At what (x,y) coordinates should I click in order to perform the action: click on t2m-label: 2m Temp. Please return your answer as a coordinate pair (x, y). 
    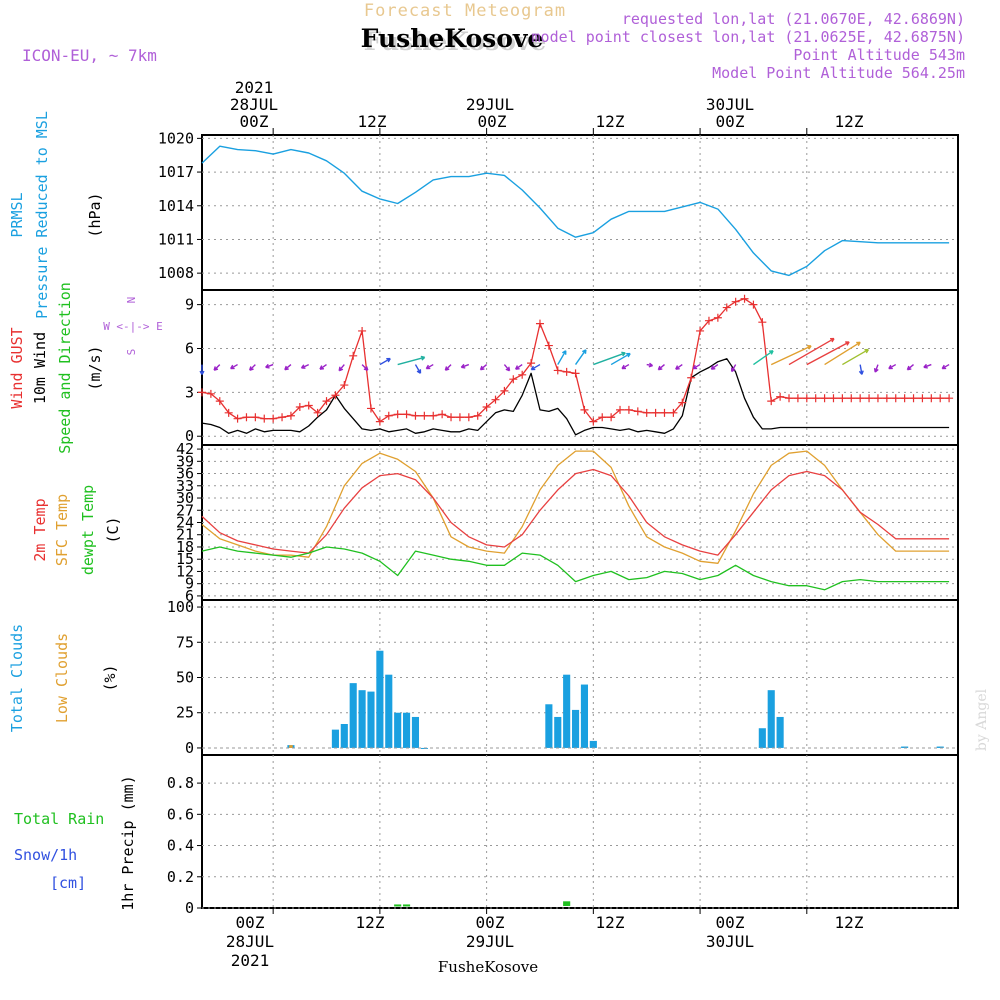
    Looking at the image, I should click on (40, 529).